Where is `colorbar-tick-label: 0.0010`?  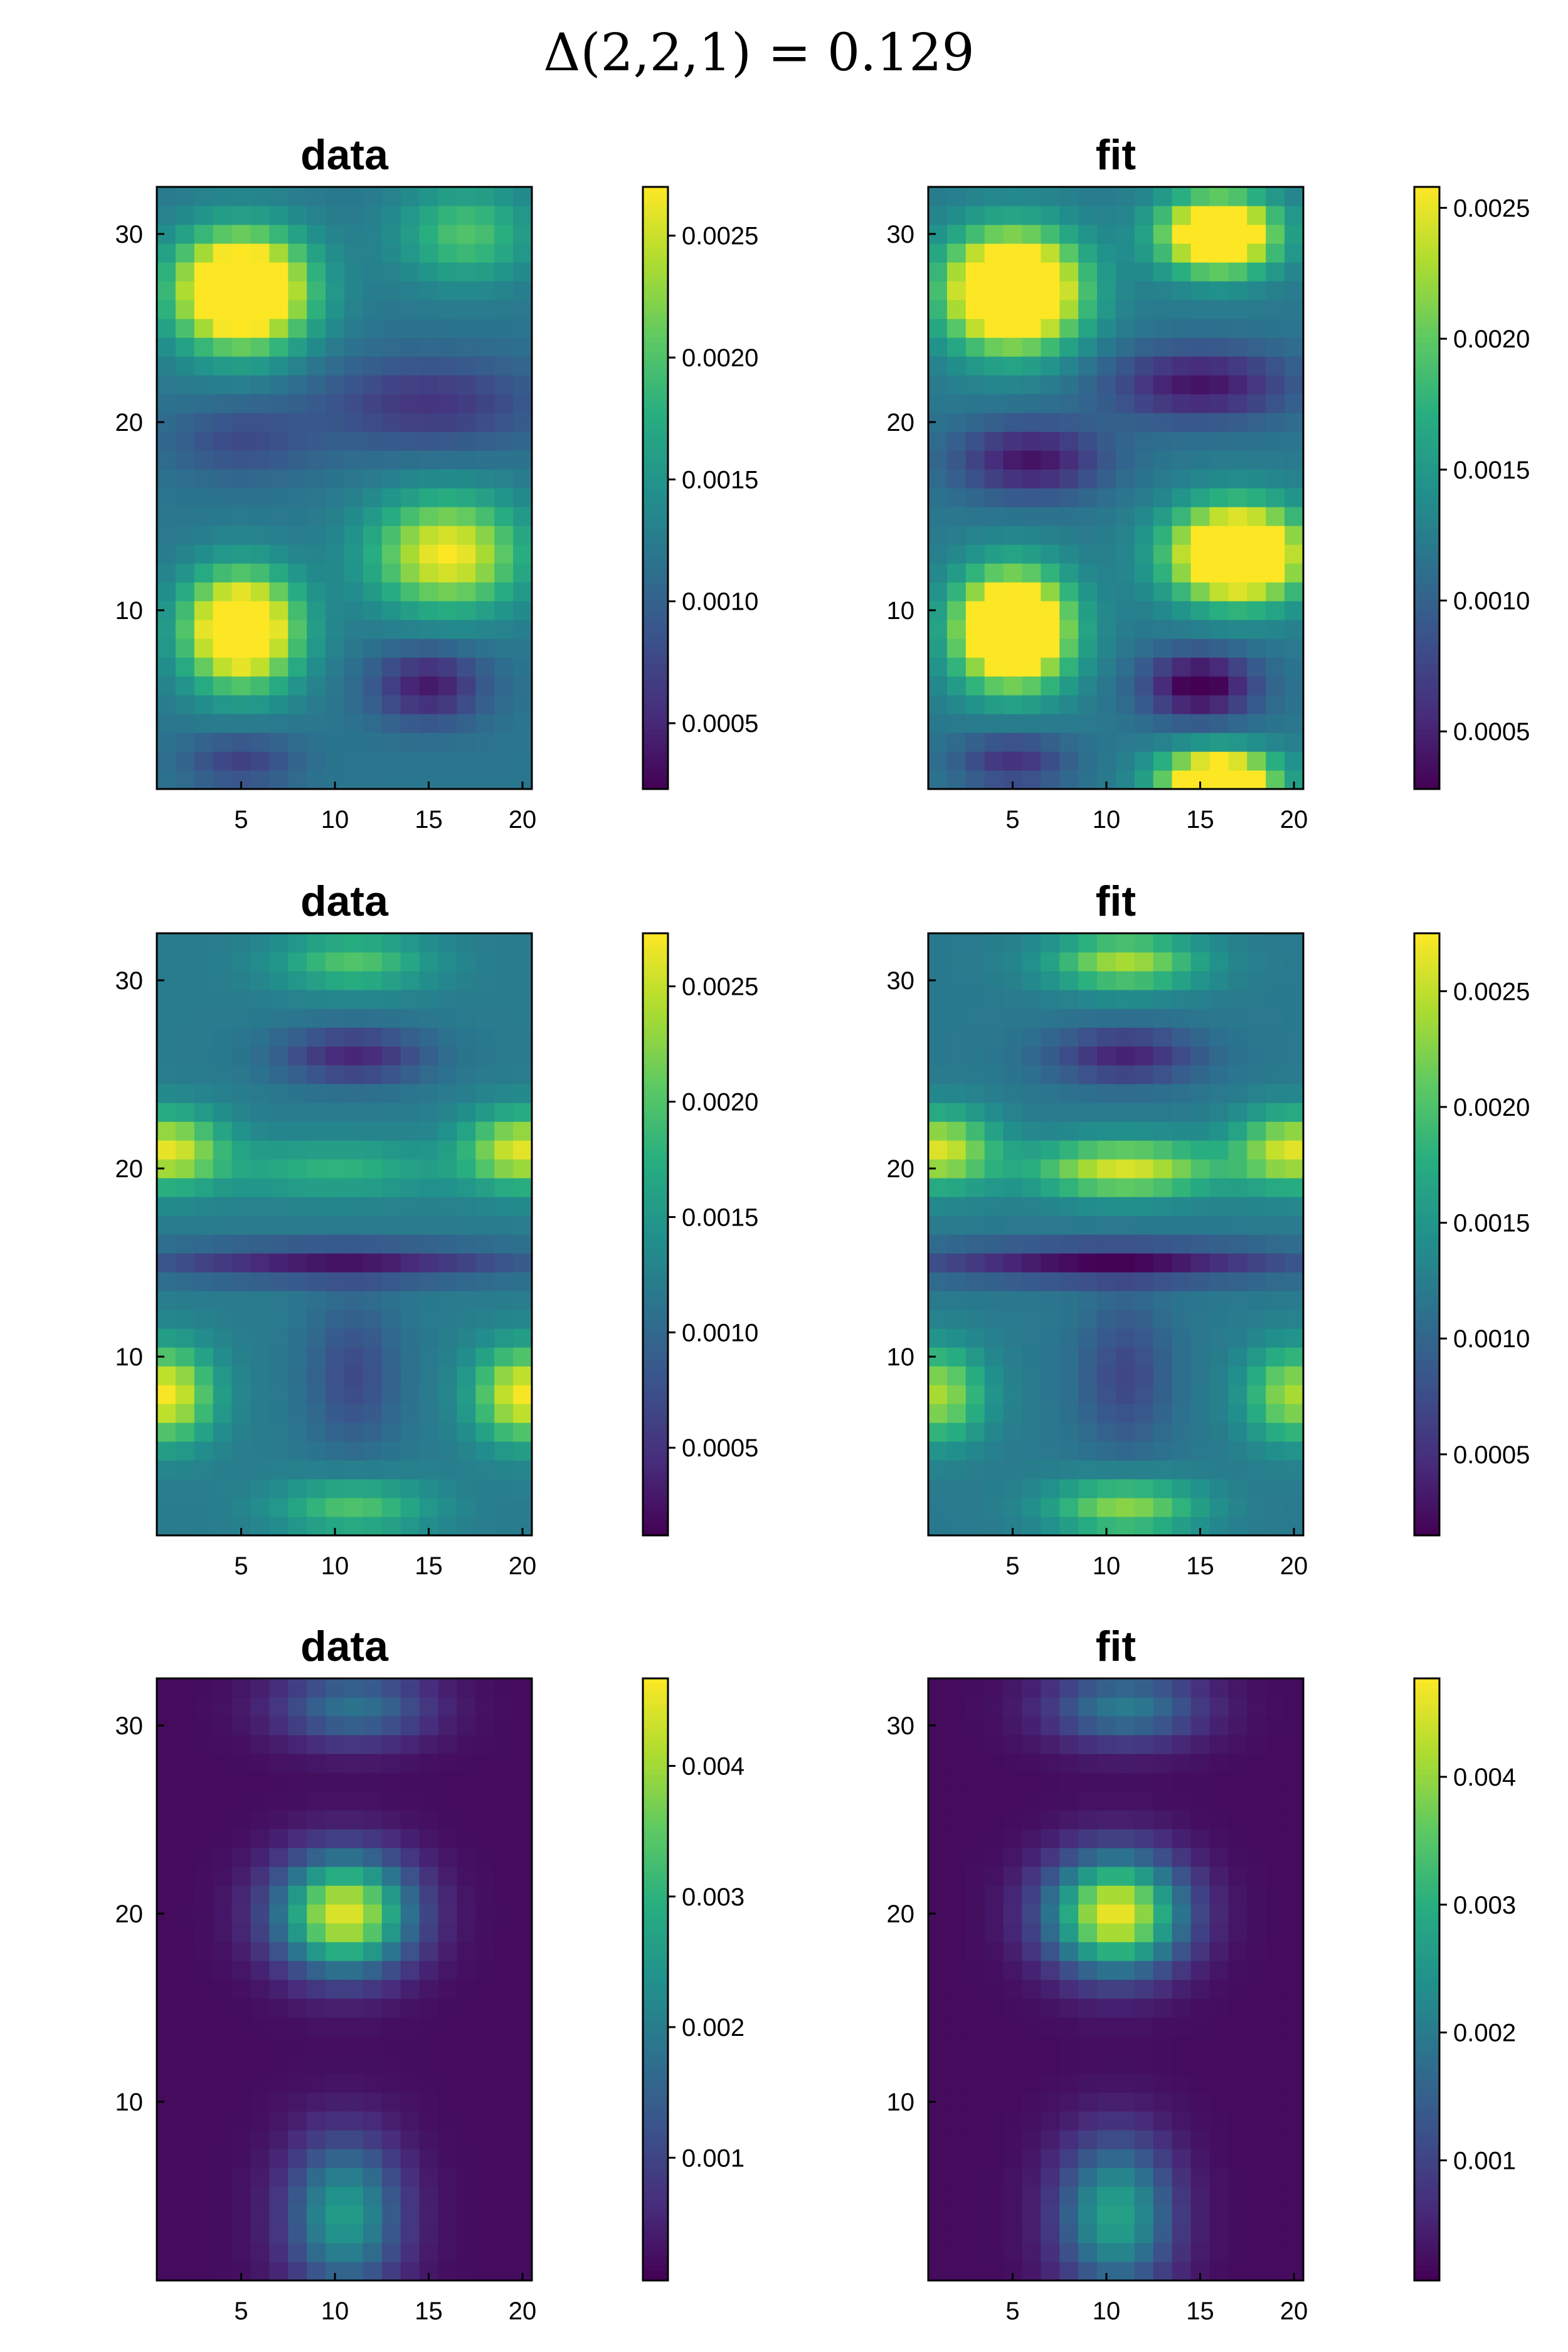 colorbar-tick-label: 0.0010 is located at coordinates (1491, 601).